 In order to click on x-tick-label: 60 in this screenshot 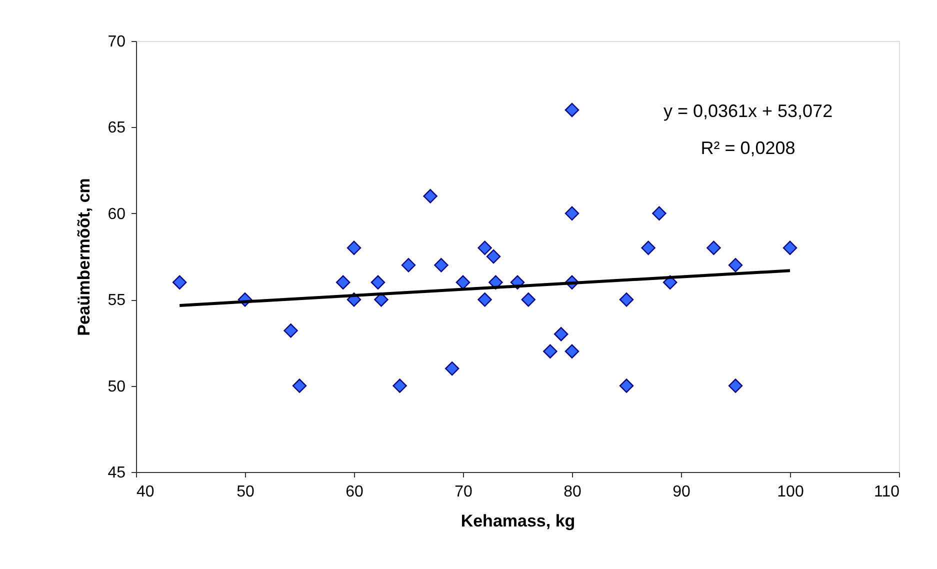, I will do `click(355, 492)`.